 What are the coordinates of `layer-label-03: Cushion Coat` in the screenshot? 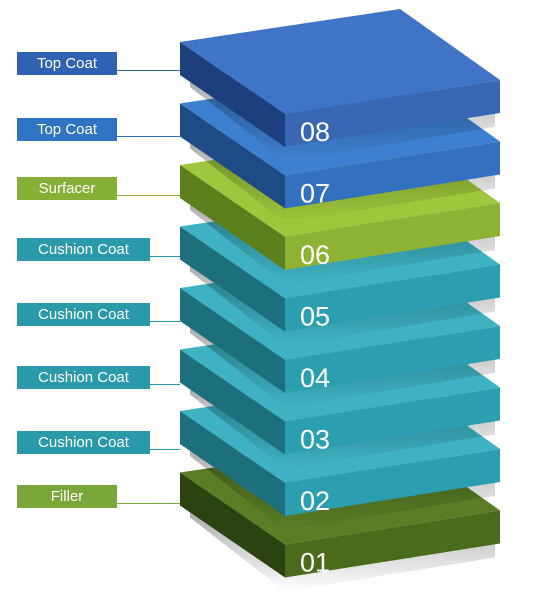 It's located at (83, 377).